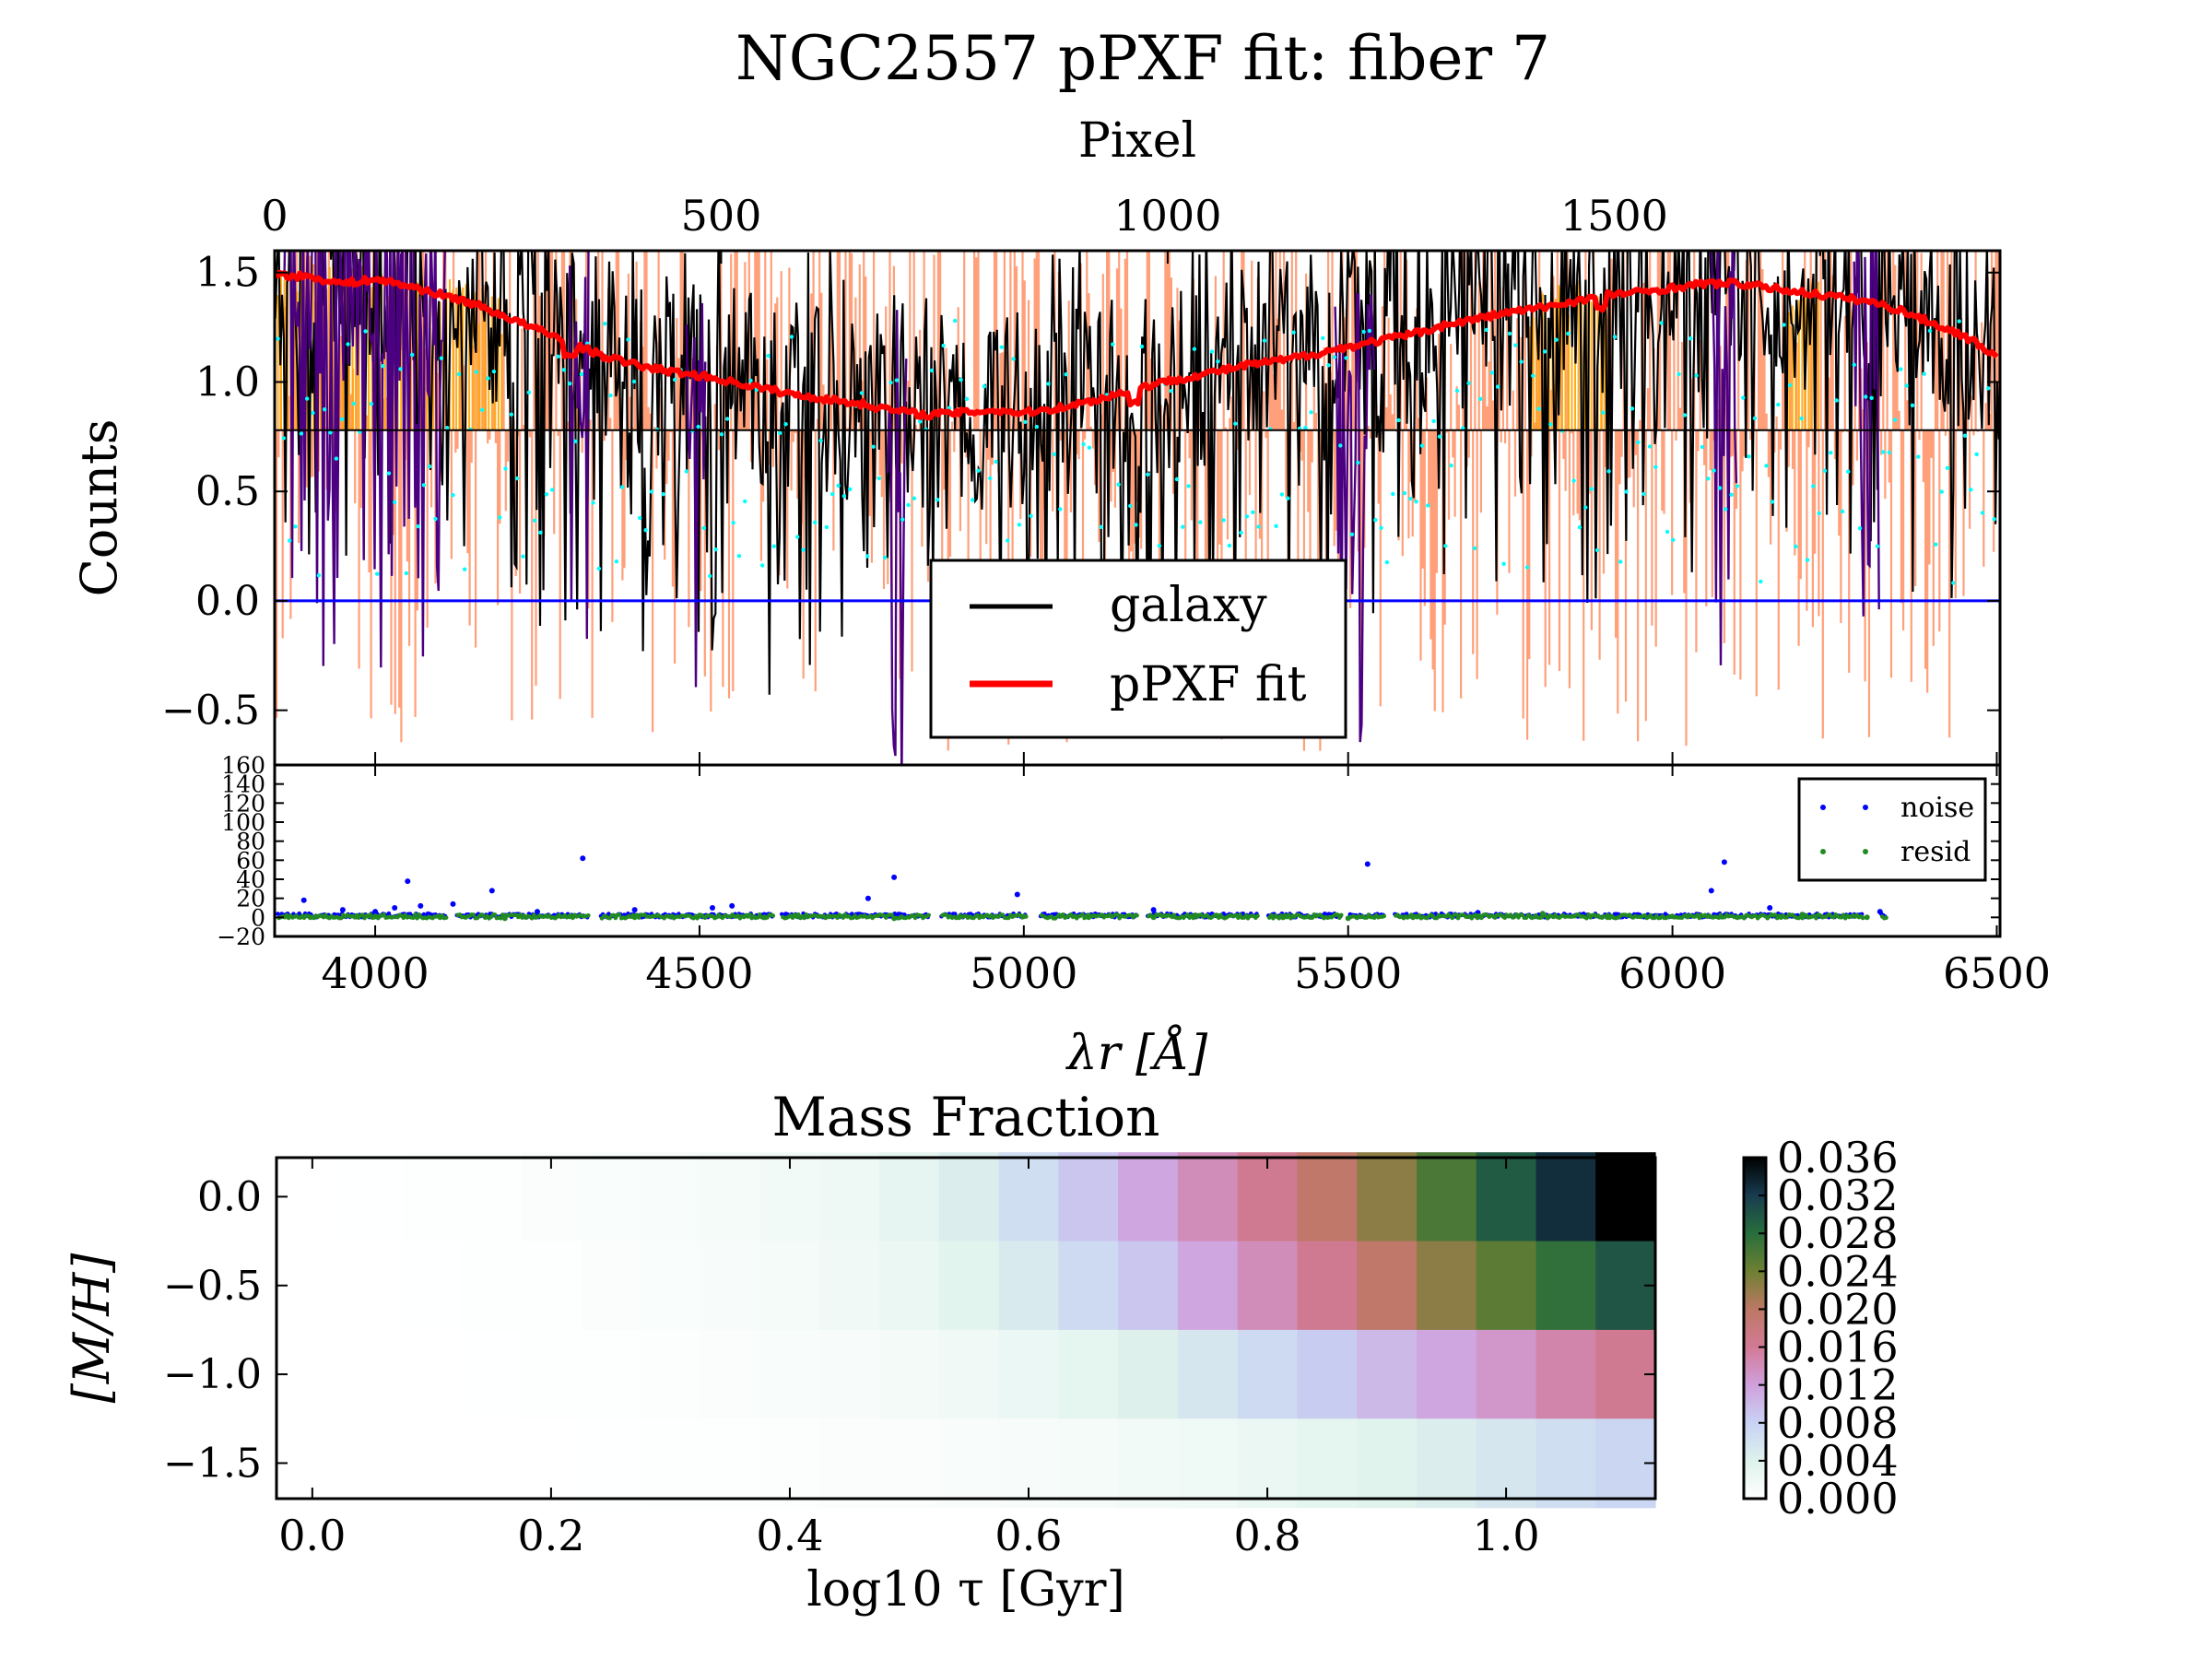 This screenshot has width=2212, height=1659. Describe the element at coordinates (1137, 850) in the screenshot. I see `noise-axes-frame` at that location.